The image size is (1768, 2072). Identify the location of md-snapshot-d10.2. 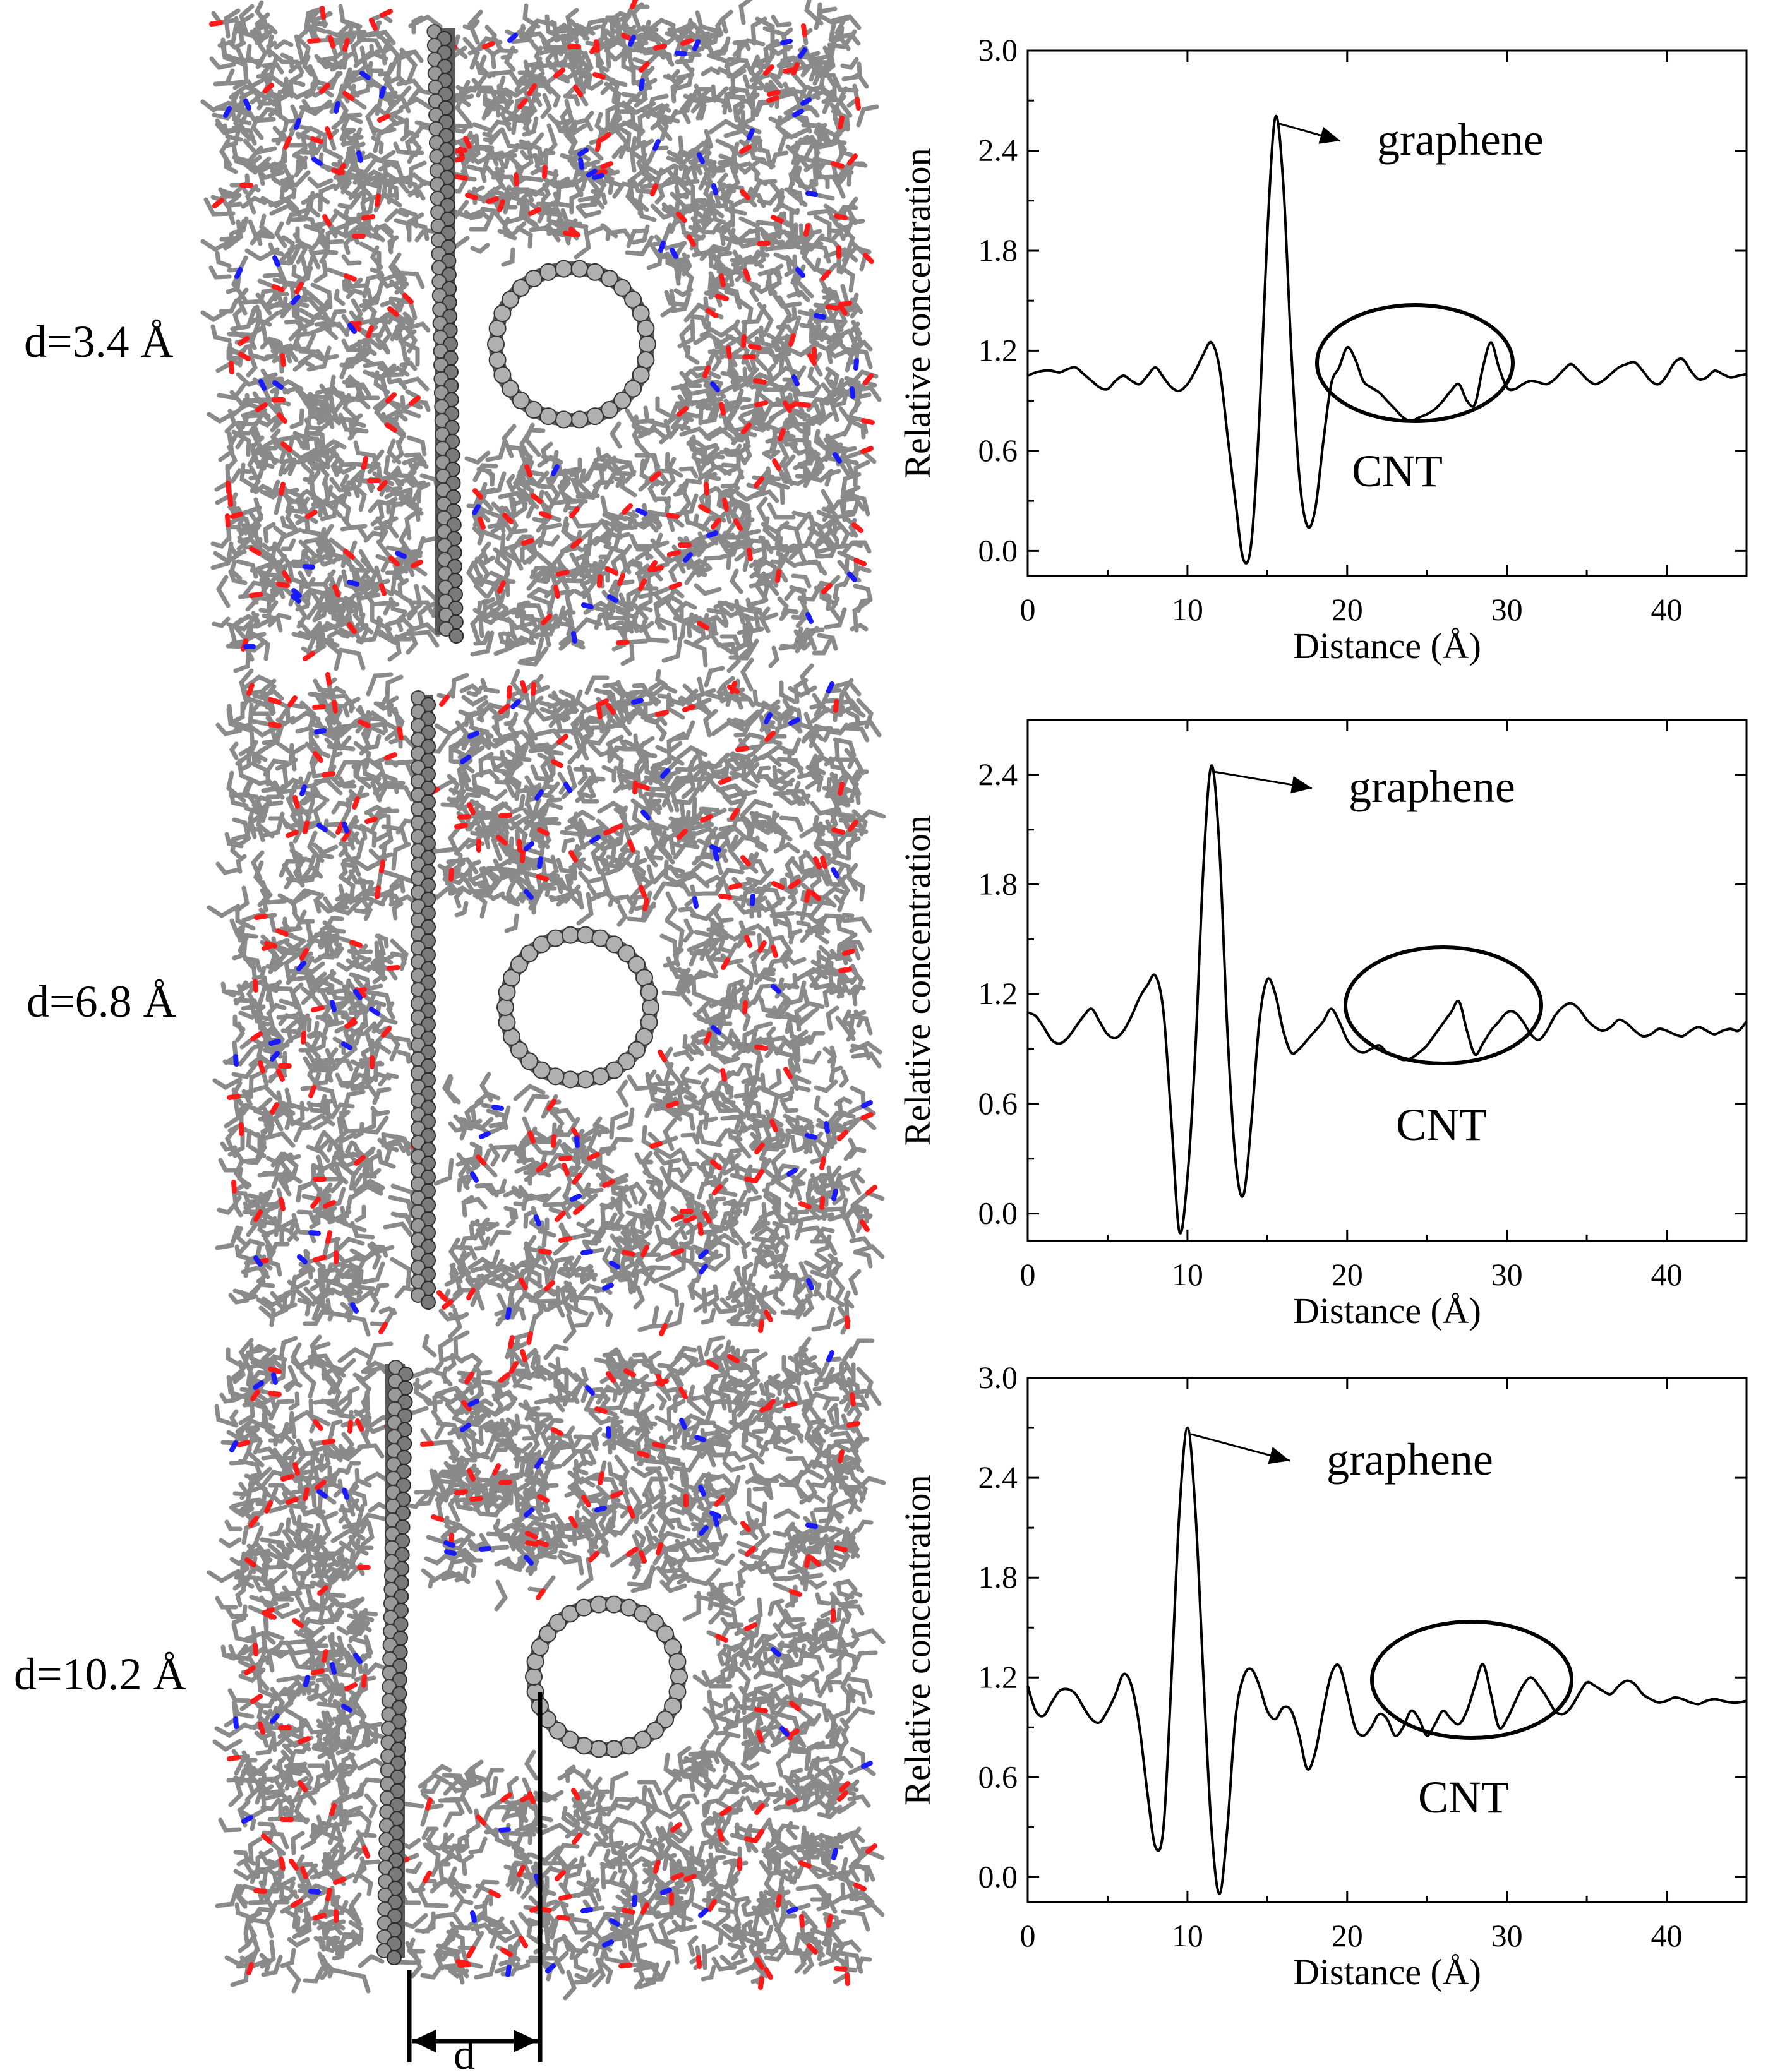
(546, 1665).